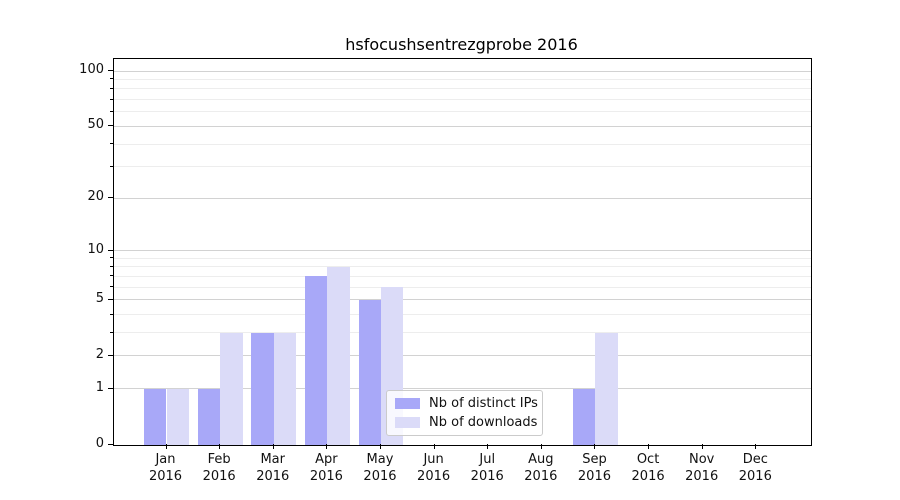  Describe the element at coordinates (433, 459) in the screenshot. I see `x-tick-month: Jun` at that location.